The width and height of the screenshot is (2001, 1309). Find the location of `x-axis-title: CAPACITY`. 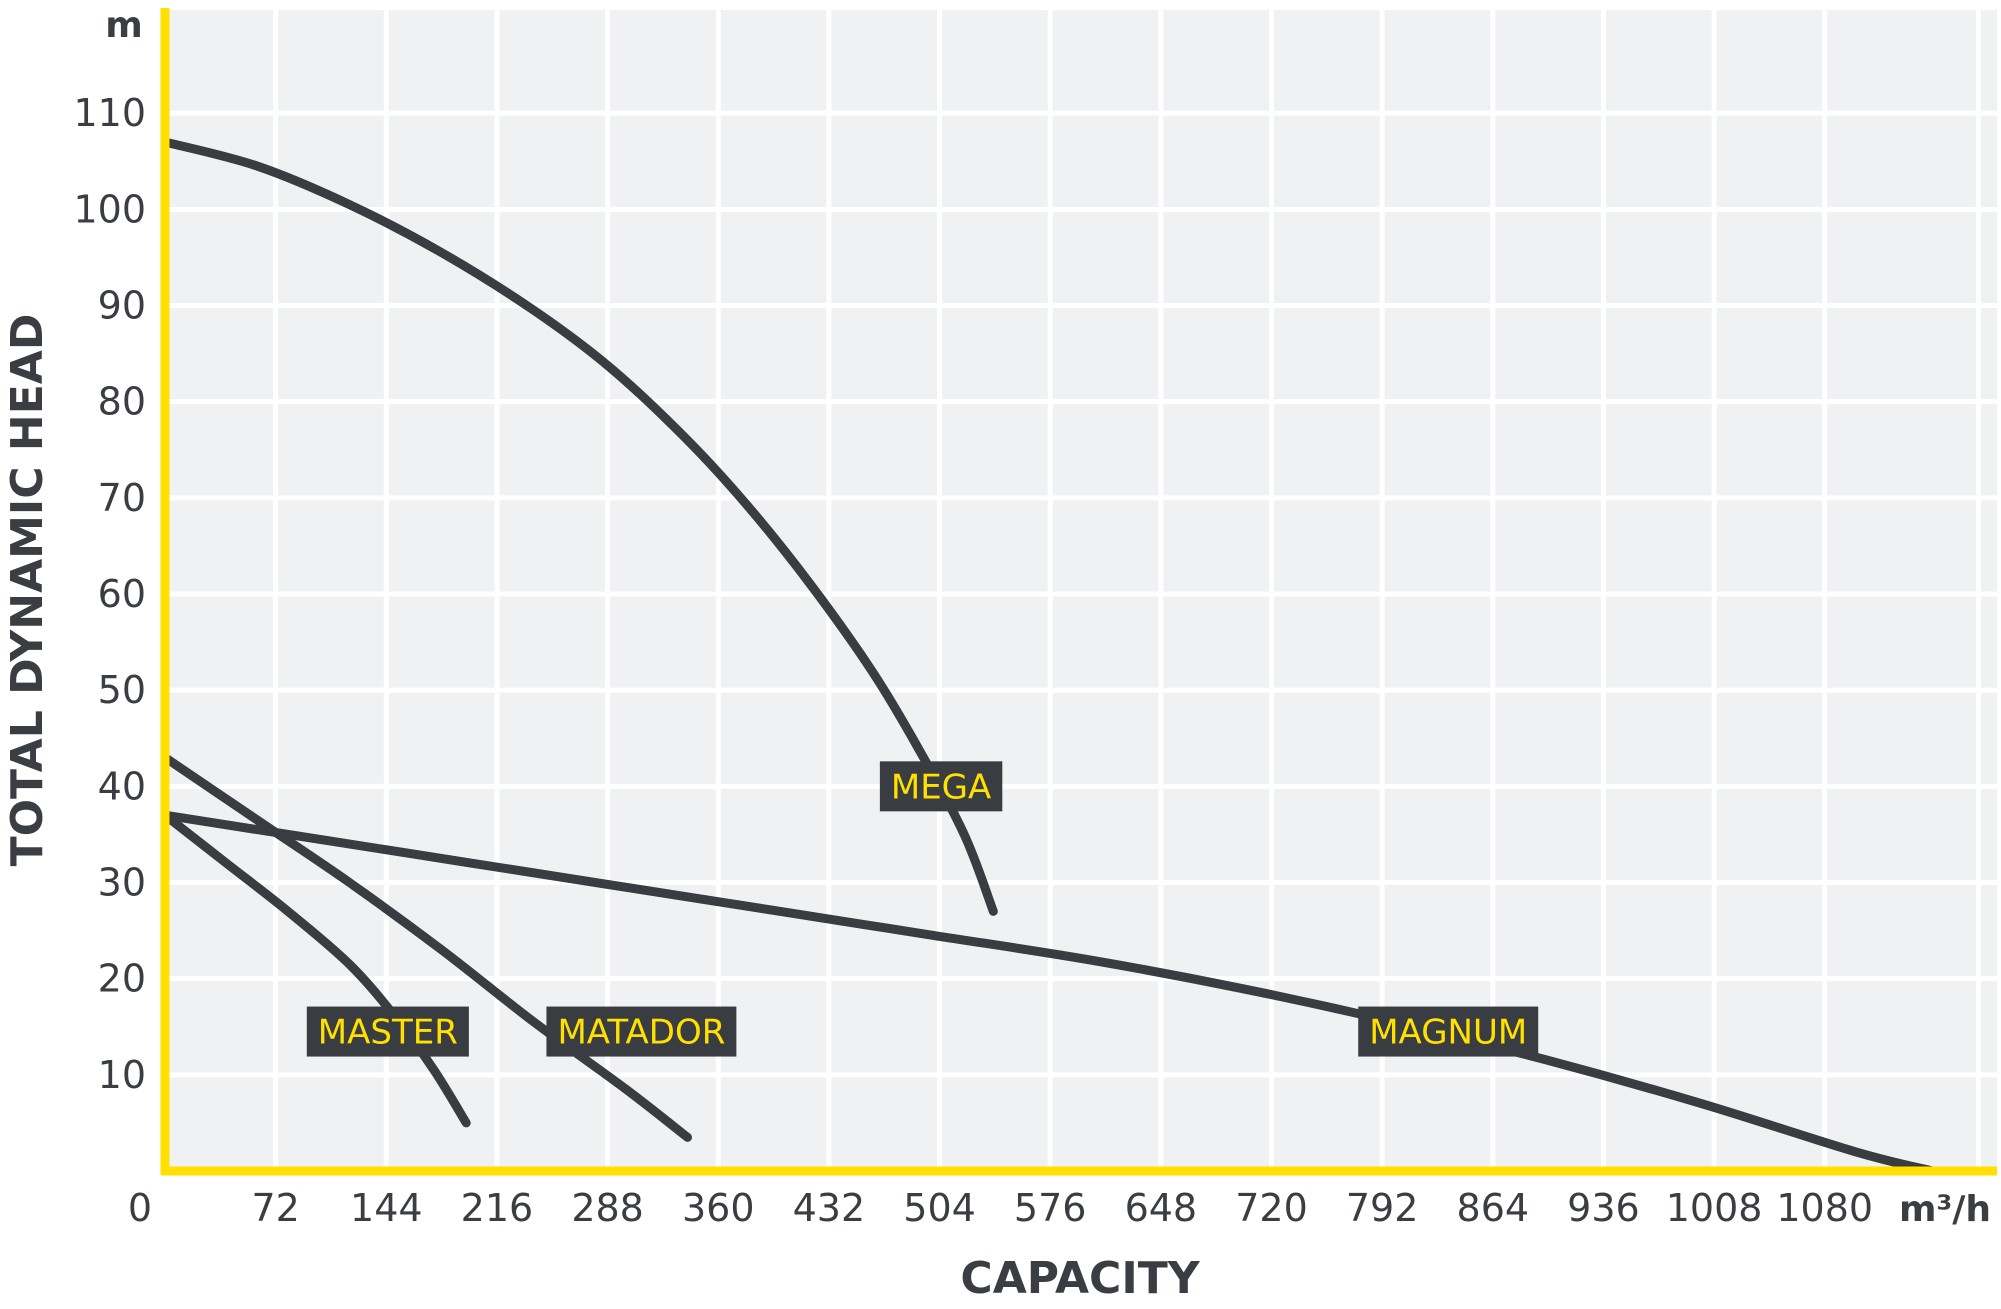

x-axis-title: CAPACITY is located at coordinates (1080, 1278).